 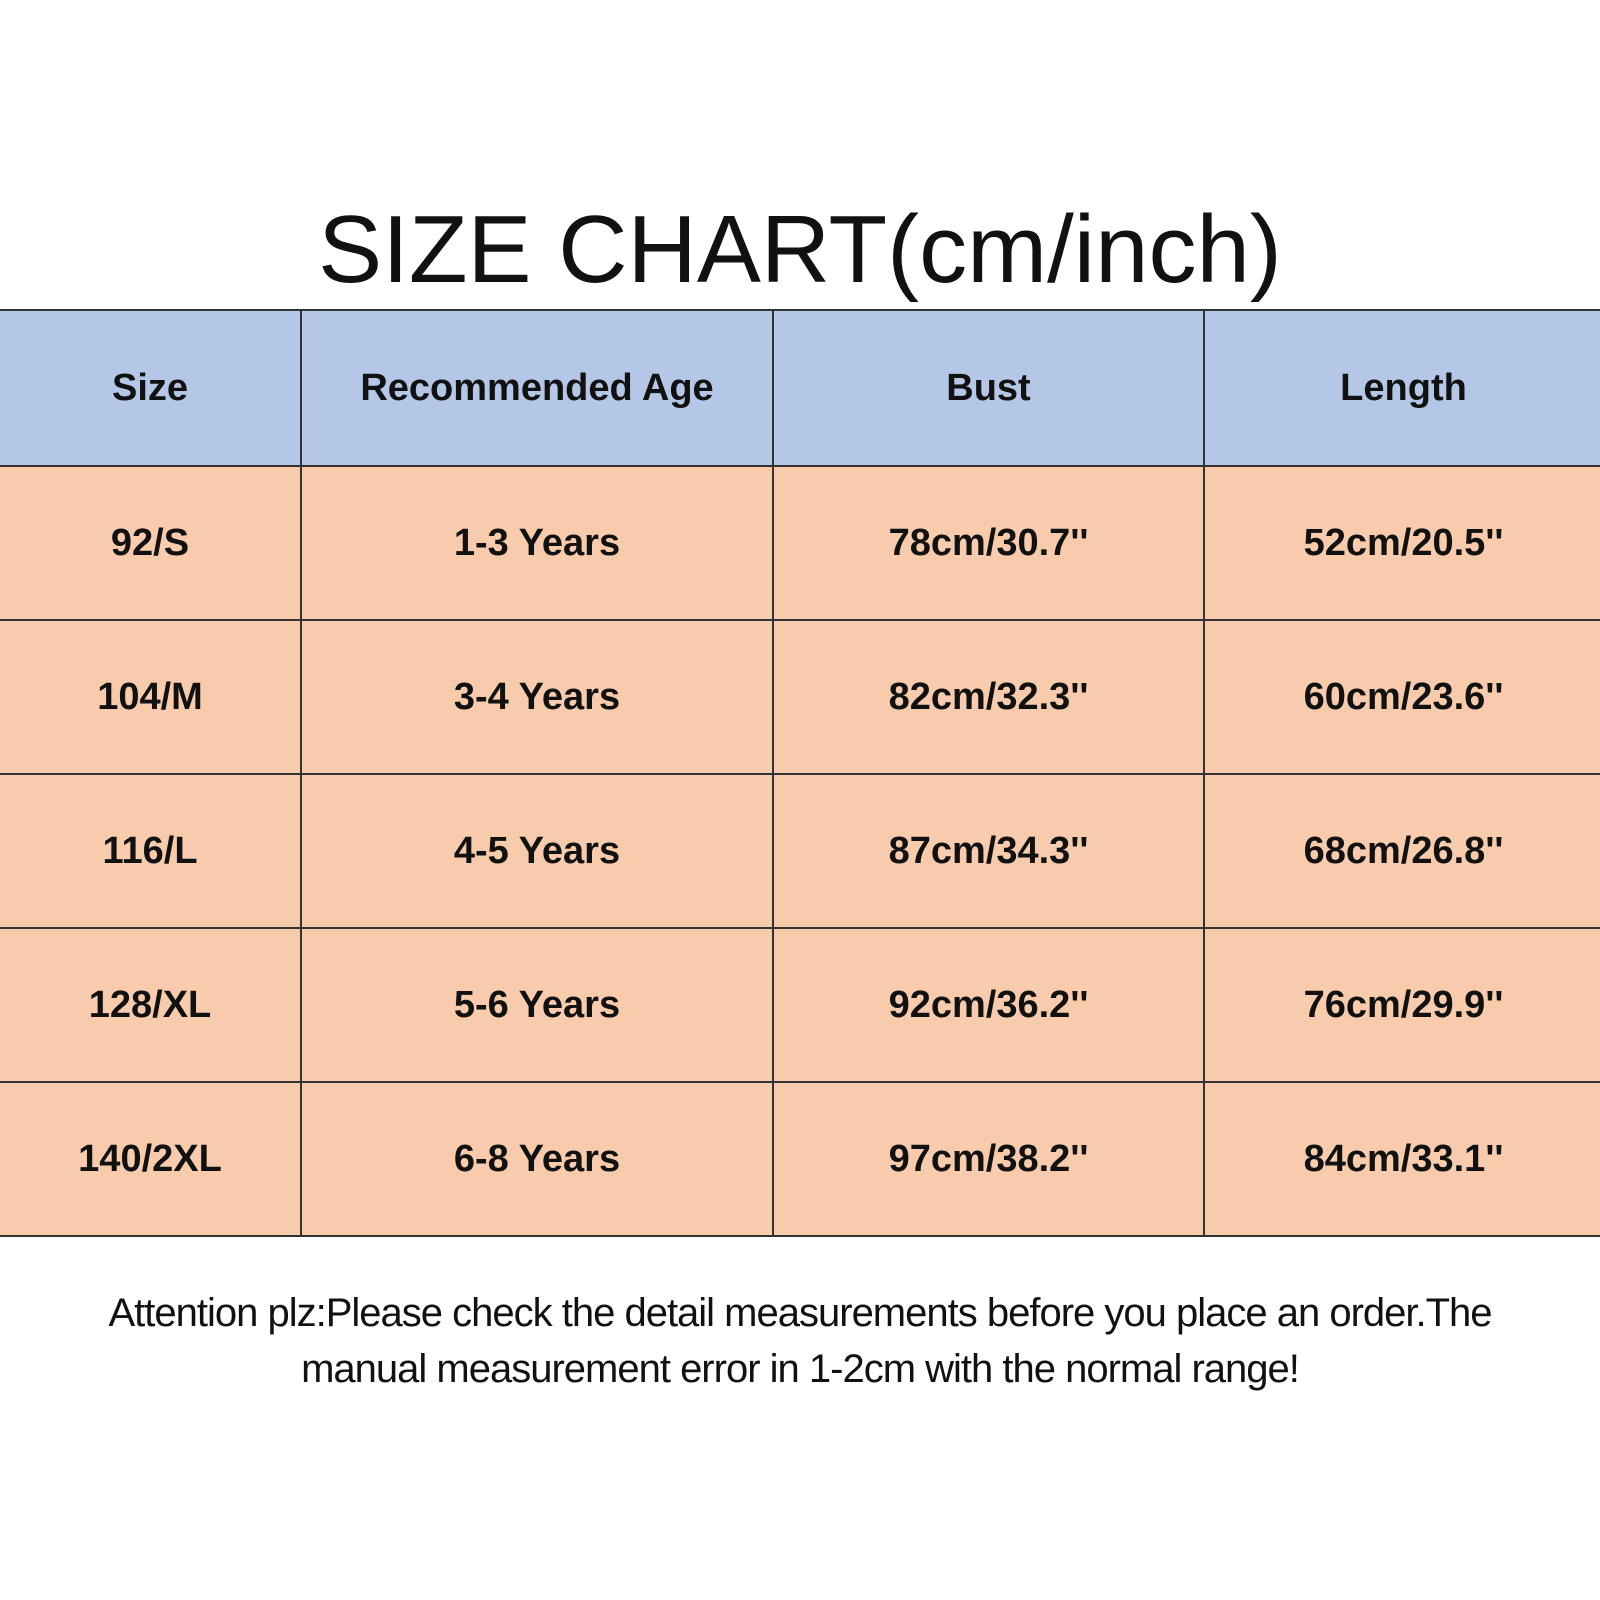 What do you see at coordinates (151, 1005) in the screenshot?
I see `table-cell: 128/XL` at bounding box center [151, 1005].